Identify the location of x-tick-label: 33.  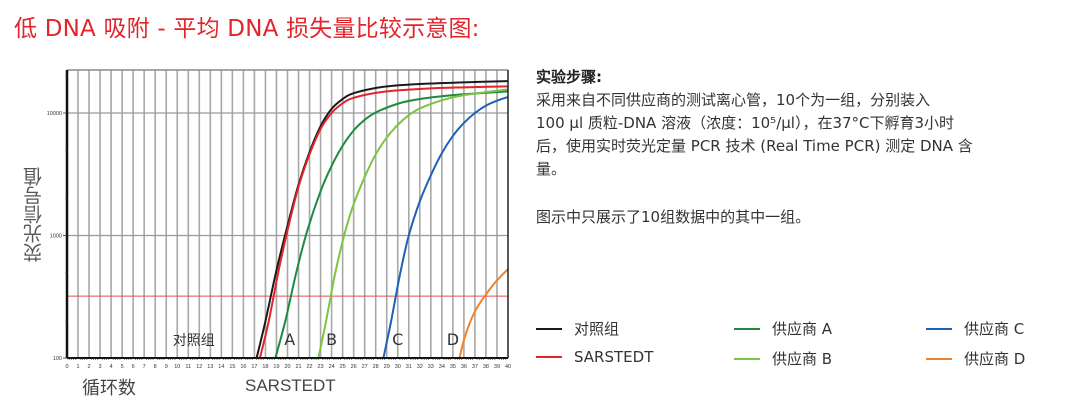
(431, 367).